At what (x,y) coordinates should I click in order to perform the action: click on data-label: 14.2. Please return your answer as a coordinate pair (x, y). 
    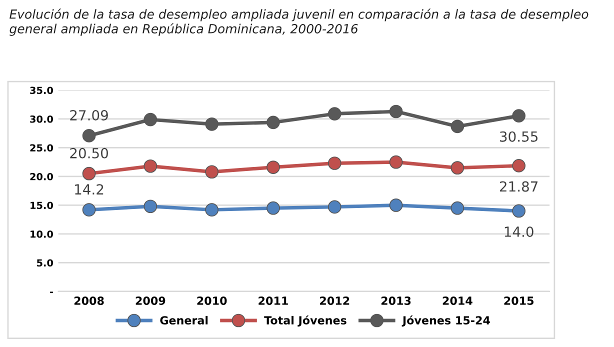
    Looking at the image, I should click on (89, 189).